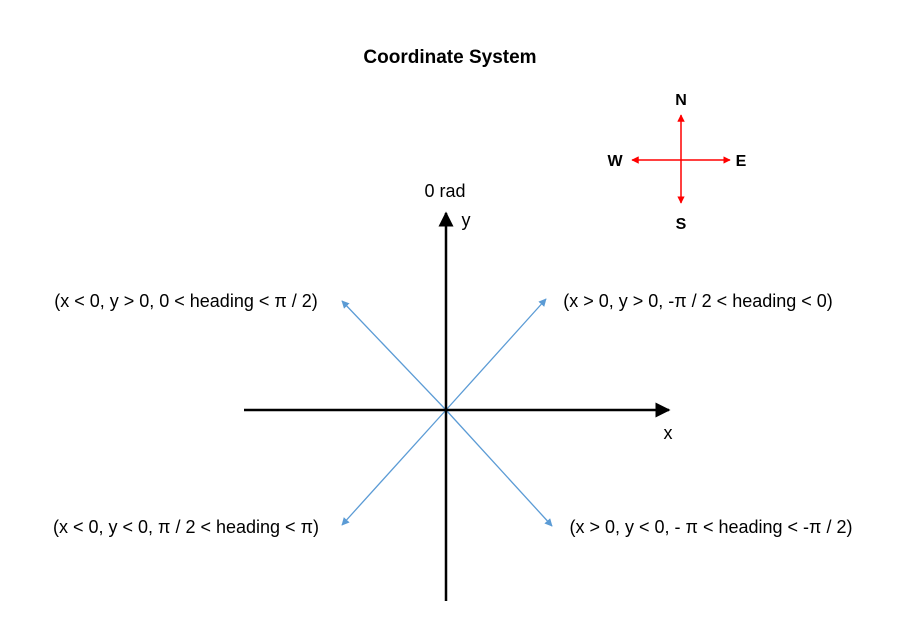 The width and height of the screenshot is (922, 642). What do you see at coordinates (681, 224) in the screenshot?
I see `compass-south-label: S` at bounding box center [681, 224].